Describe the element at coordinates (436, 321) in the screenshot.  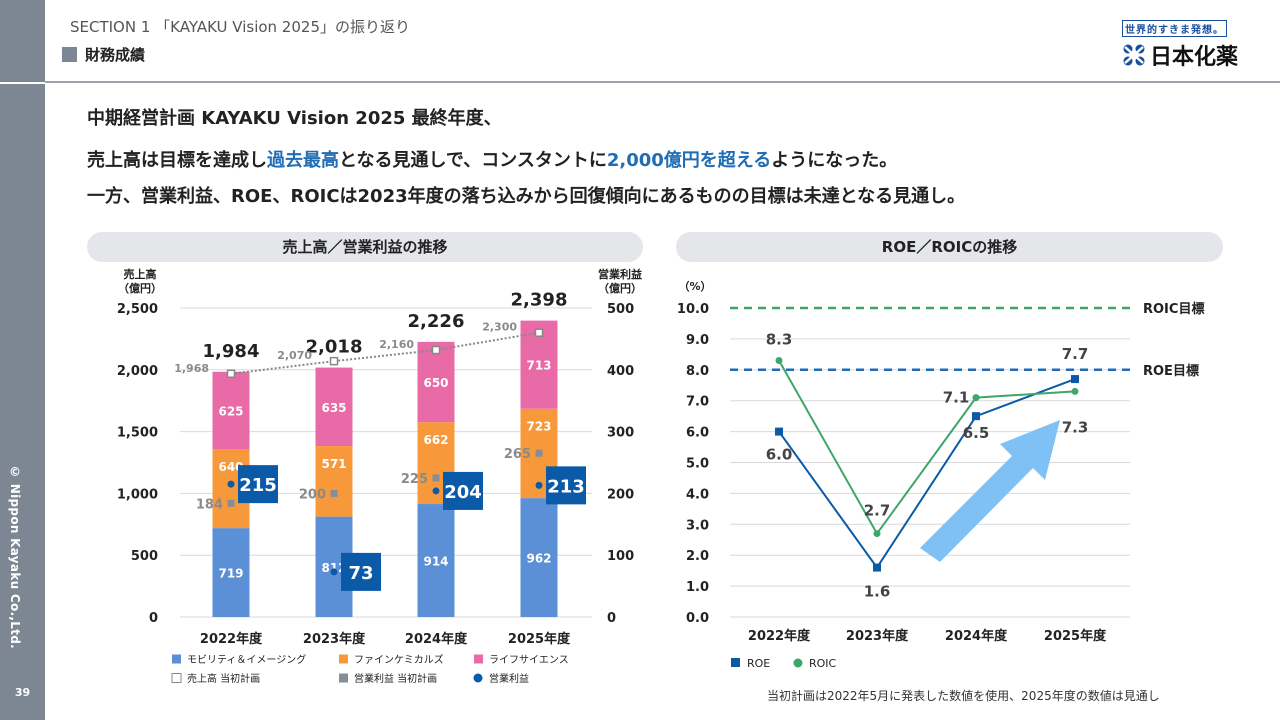
I see `total-label: 2,226` at that location.